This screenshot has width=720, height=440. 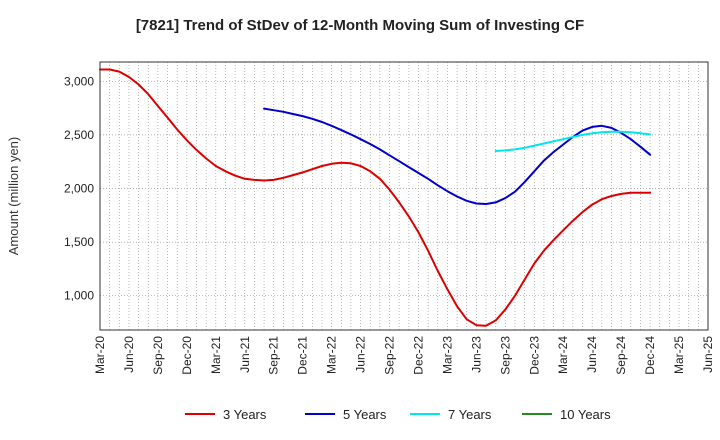 I want to click on legend-label: 10 Years, so click(x=585, y=414).